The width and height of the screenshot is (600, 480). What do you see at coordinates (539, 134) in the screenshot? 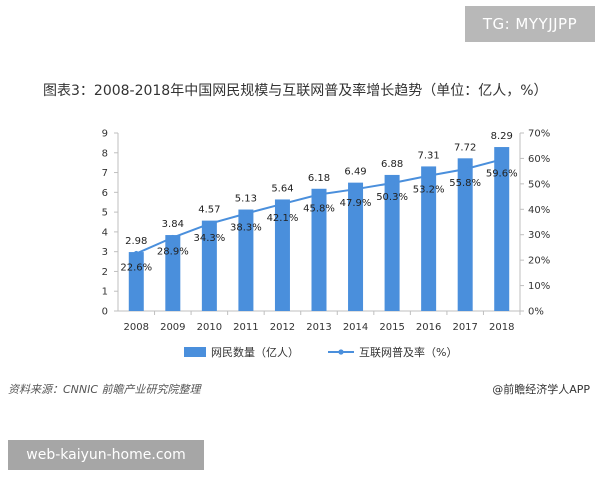
I see `right-axis-tick-label: 70%` at bounding box center [539, 134].